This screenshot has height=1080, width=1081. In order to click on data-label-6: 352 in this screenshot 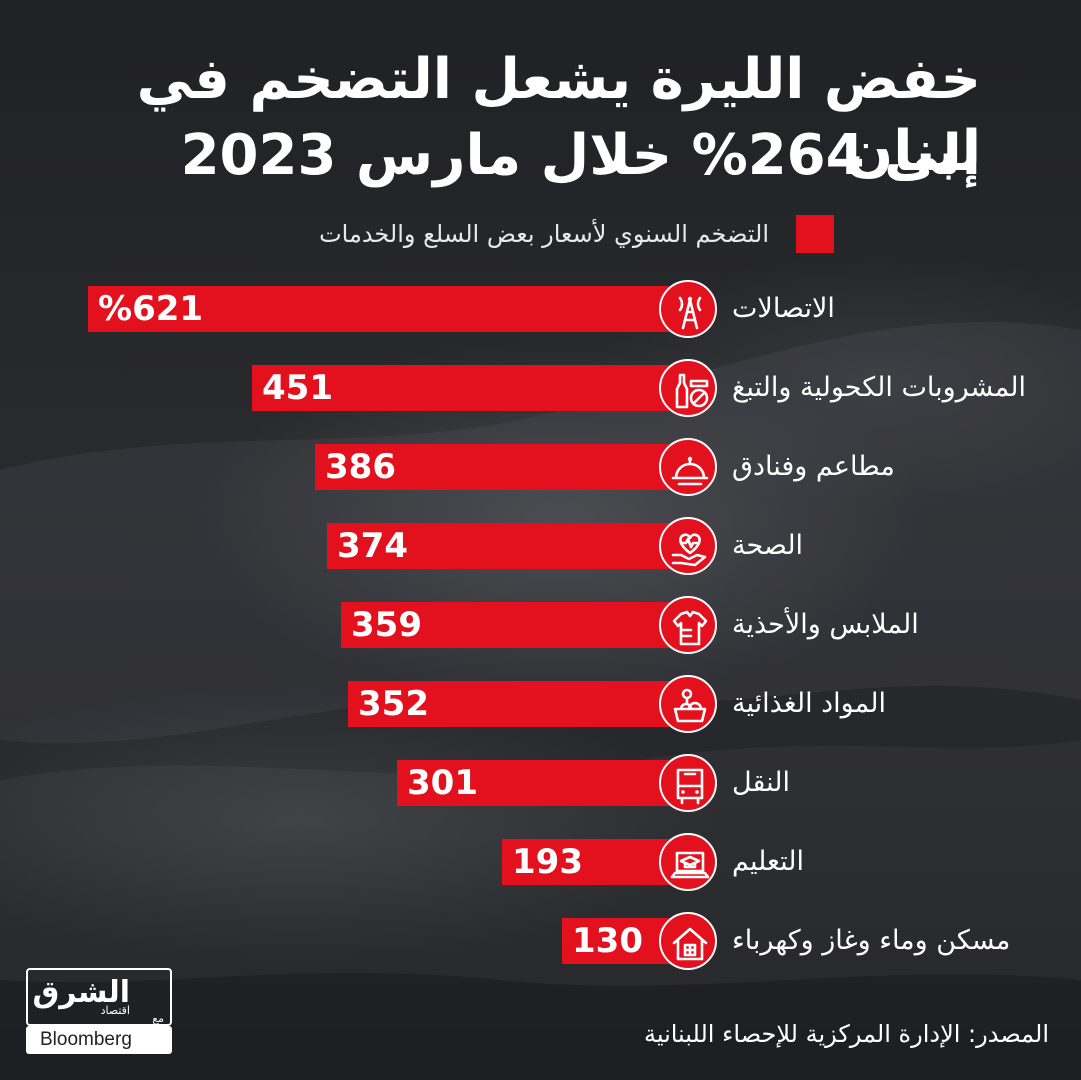, I will do `click(393, 704)`.